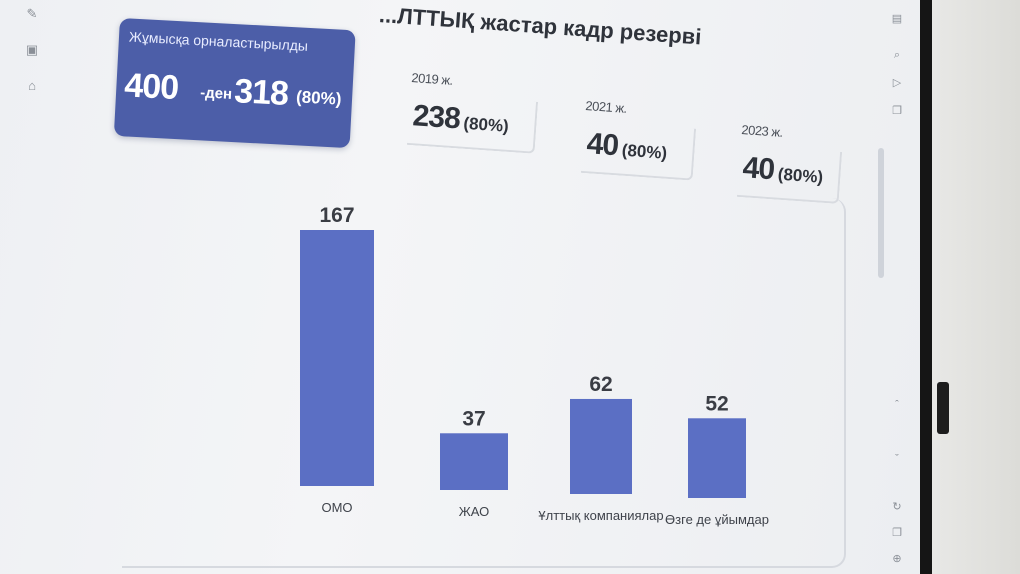  I want to click on bar-value-label: 62, so click(600, 384).